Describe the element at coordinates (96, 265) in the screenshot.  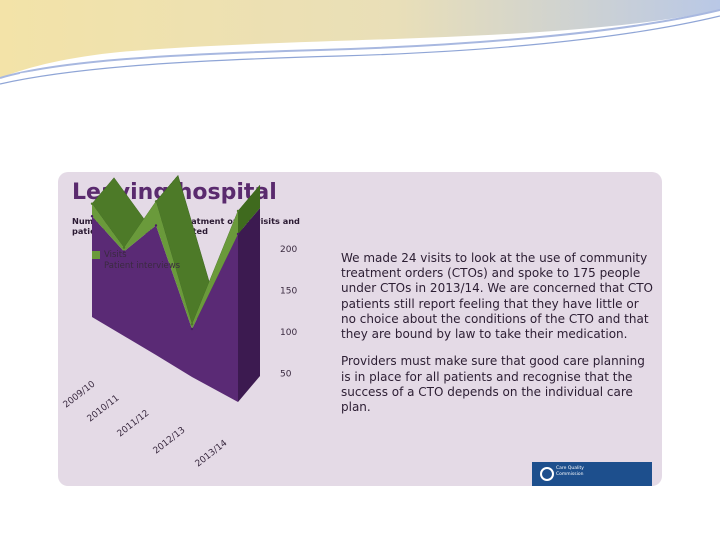
I see `legend-swatch-patient-interviews` at that location.